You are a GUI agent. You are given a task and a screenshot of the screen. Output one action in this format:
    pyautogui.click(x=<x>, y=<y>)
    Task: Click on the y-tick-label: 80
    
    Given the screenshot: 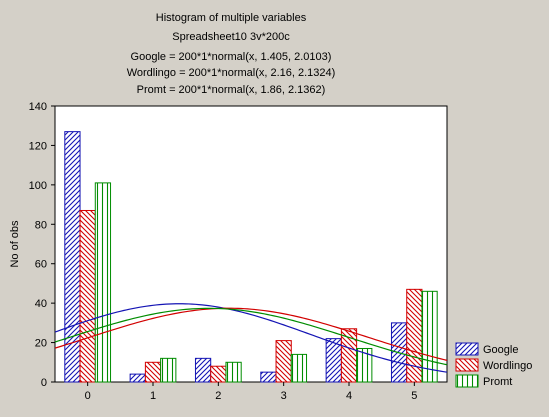 What is the action you would take?
    pyautogui.click(x=41, y=225)
    